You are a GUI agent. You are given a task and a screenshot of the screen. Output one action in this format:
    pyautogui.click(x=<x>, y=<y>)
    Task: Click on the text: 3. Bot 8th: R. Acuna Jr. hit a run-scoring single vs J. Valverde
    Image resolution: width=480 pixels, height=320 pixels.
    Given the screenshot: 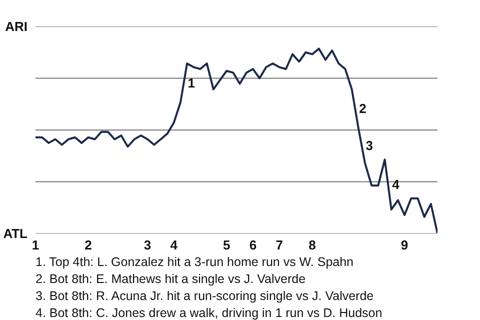 What is the action you would take?
    pyautogui.click(x=205, y=296)
    